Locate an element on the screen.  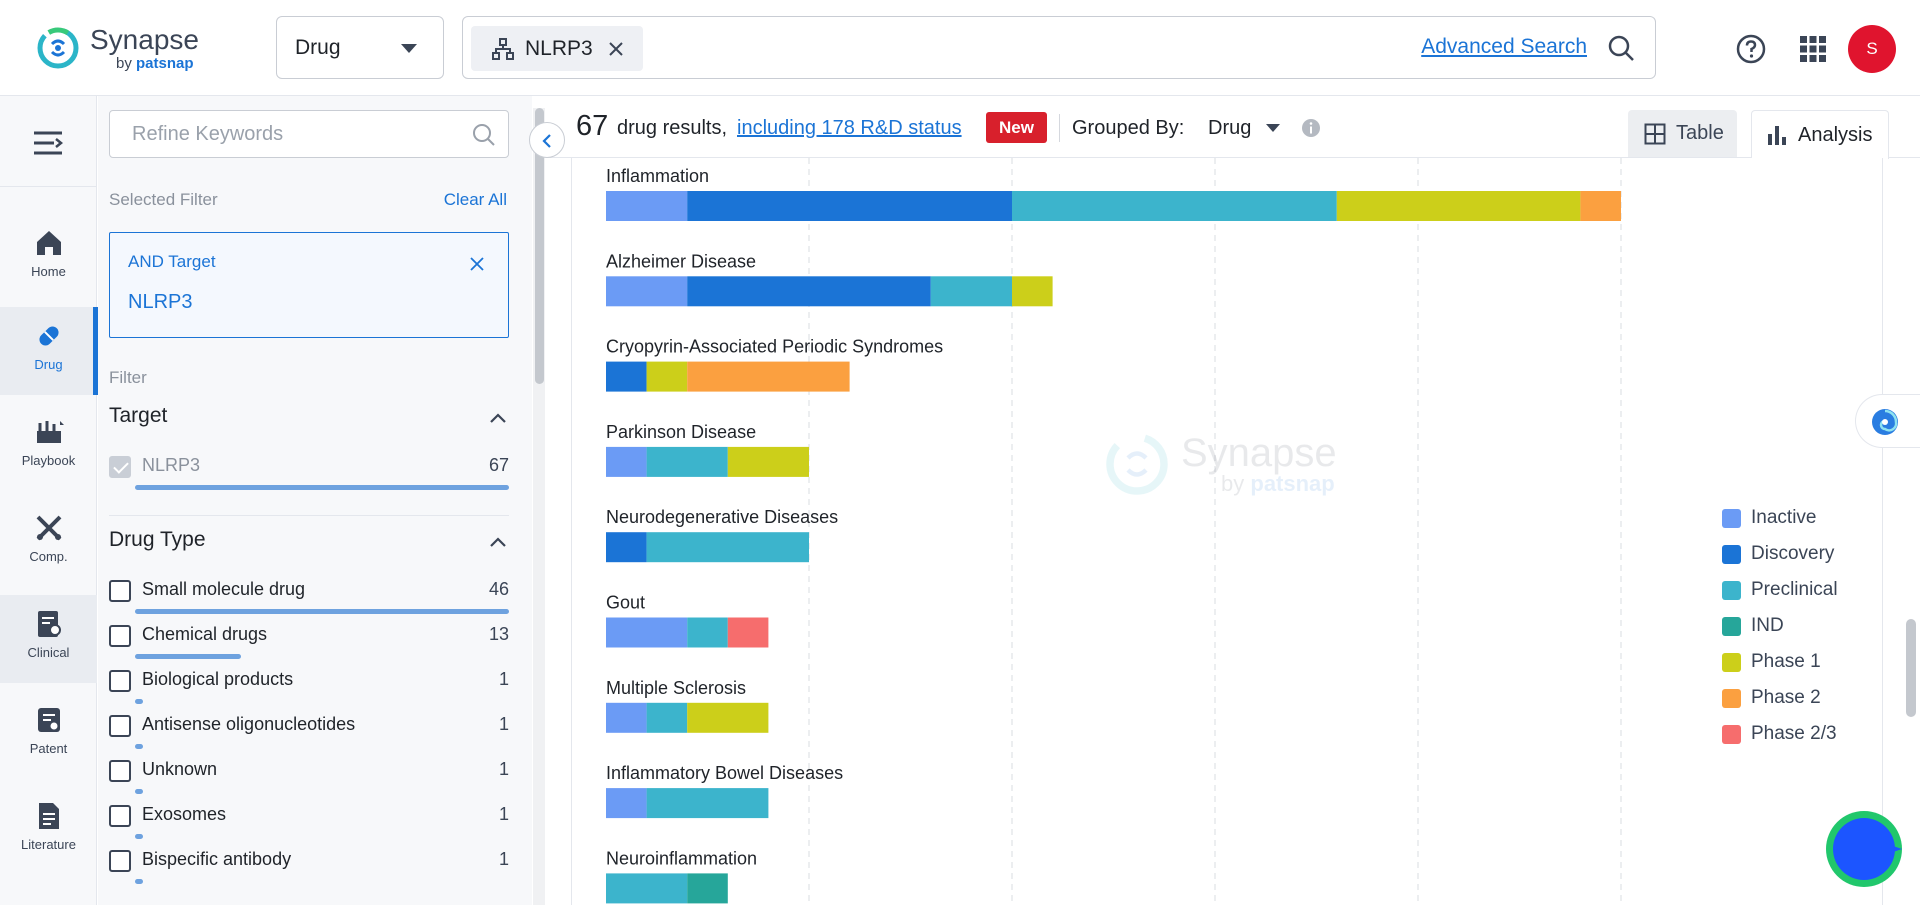
nav-item-drug: Drug is located at coordinates (48, 351).